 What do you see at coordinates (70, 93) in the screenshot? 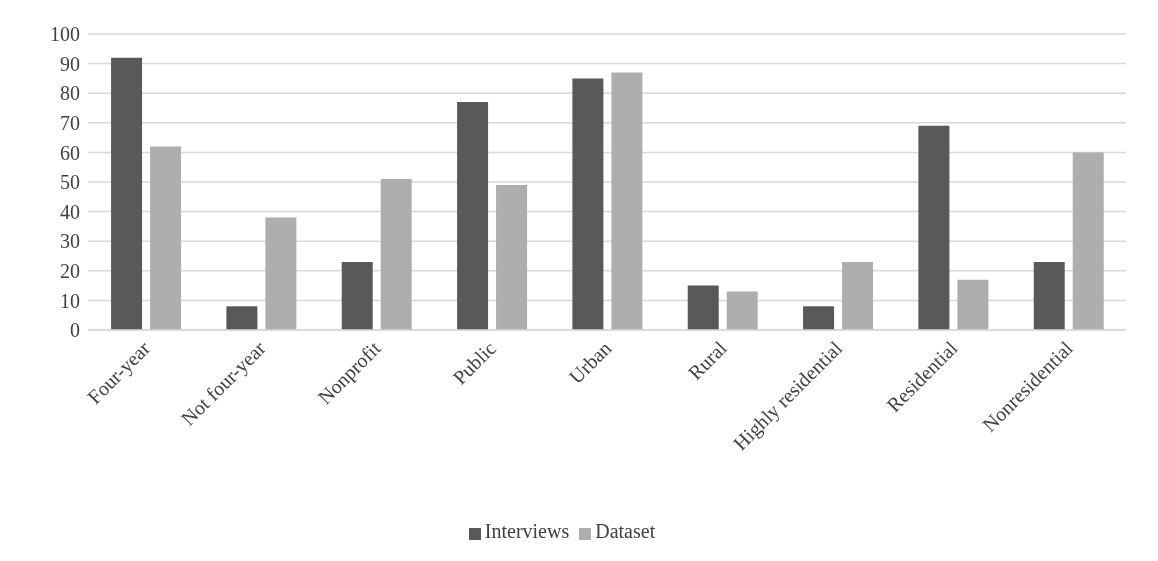
I see `y-tick-label: 80` at bounding box center [70, 93].